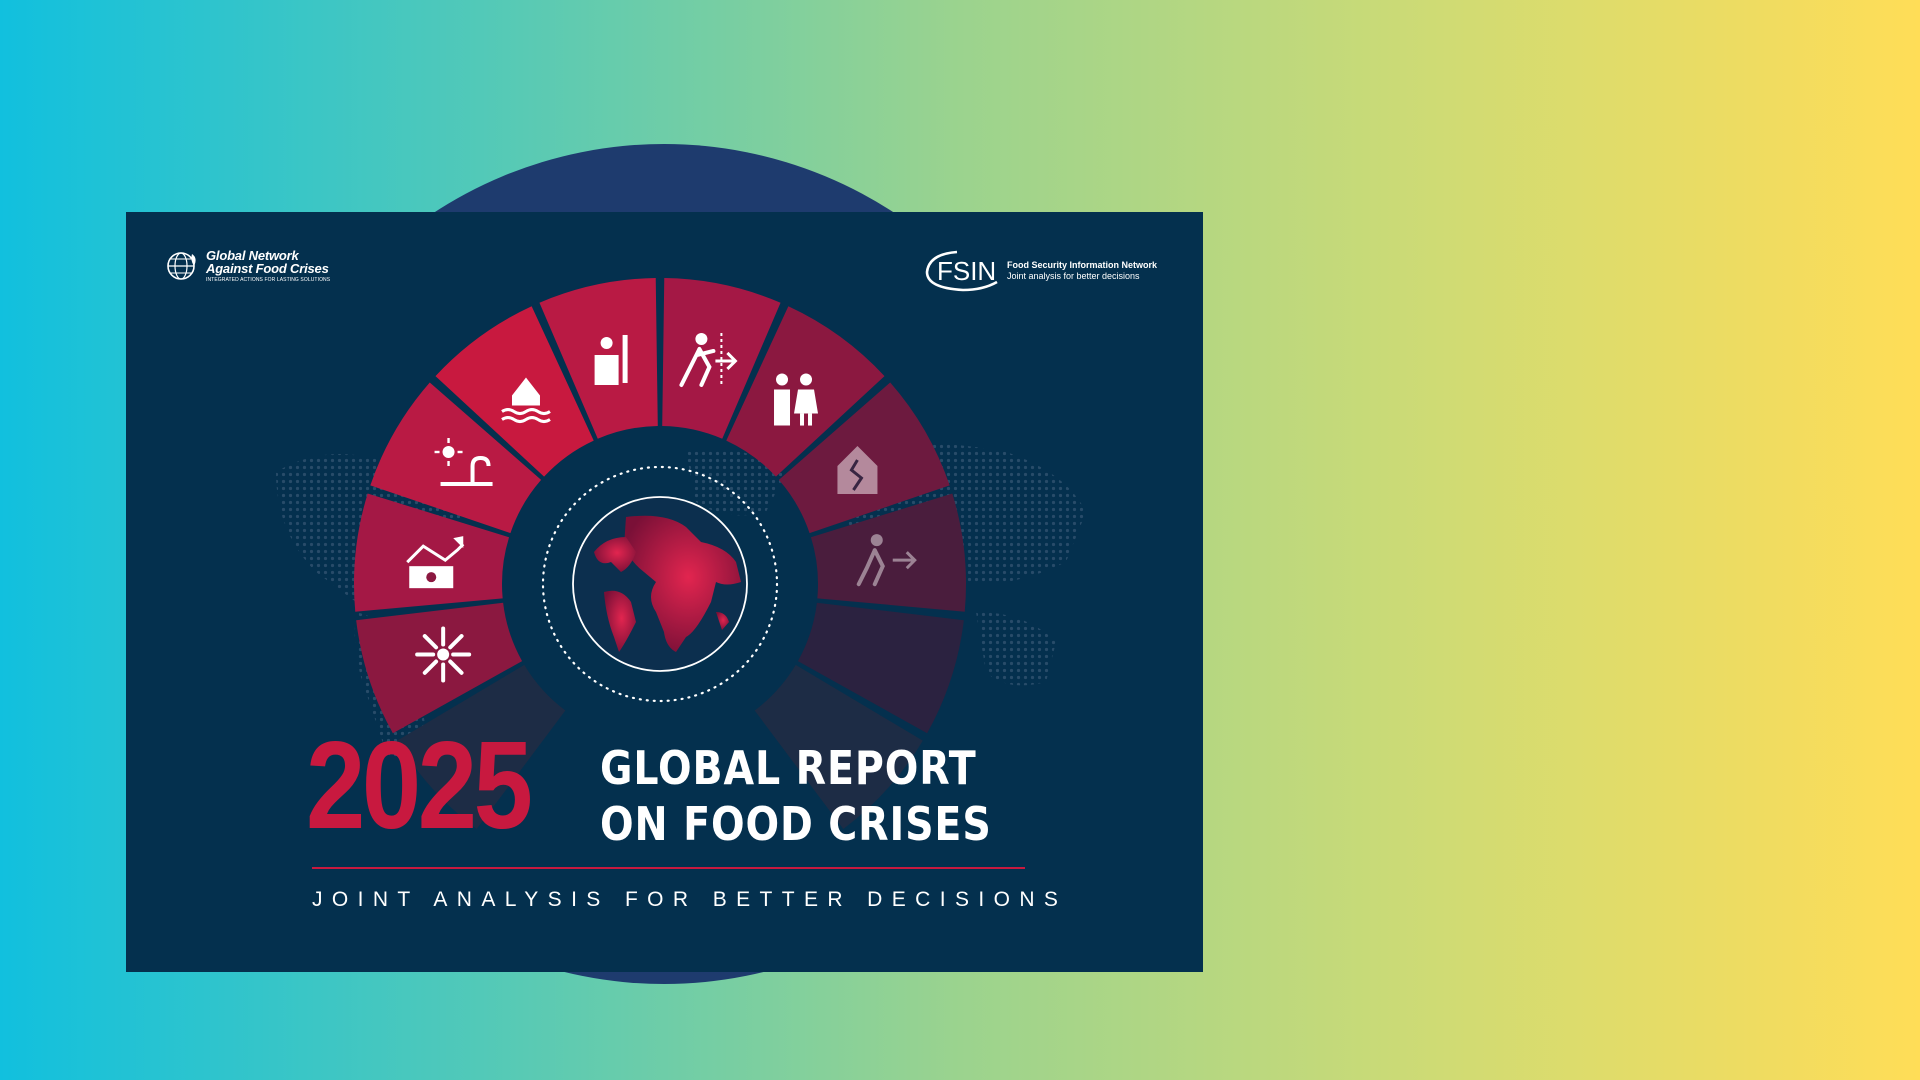  I want to click on fsin-acronym: FSIN, so click(966, 271).